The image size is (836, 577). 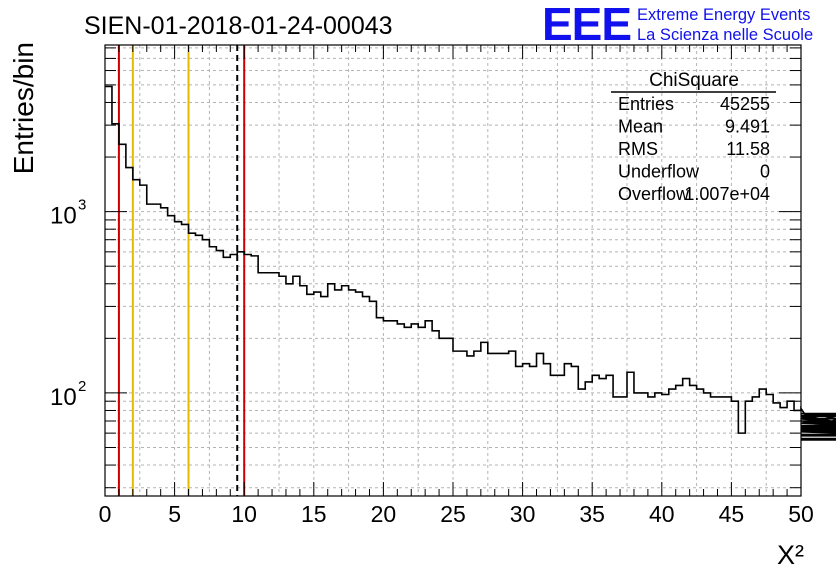 What do you see at coordinates (747, 127) in the screenshot?
I see `stats-row-value: 9.491` at bounding box center [747, 127].